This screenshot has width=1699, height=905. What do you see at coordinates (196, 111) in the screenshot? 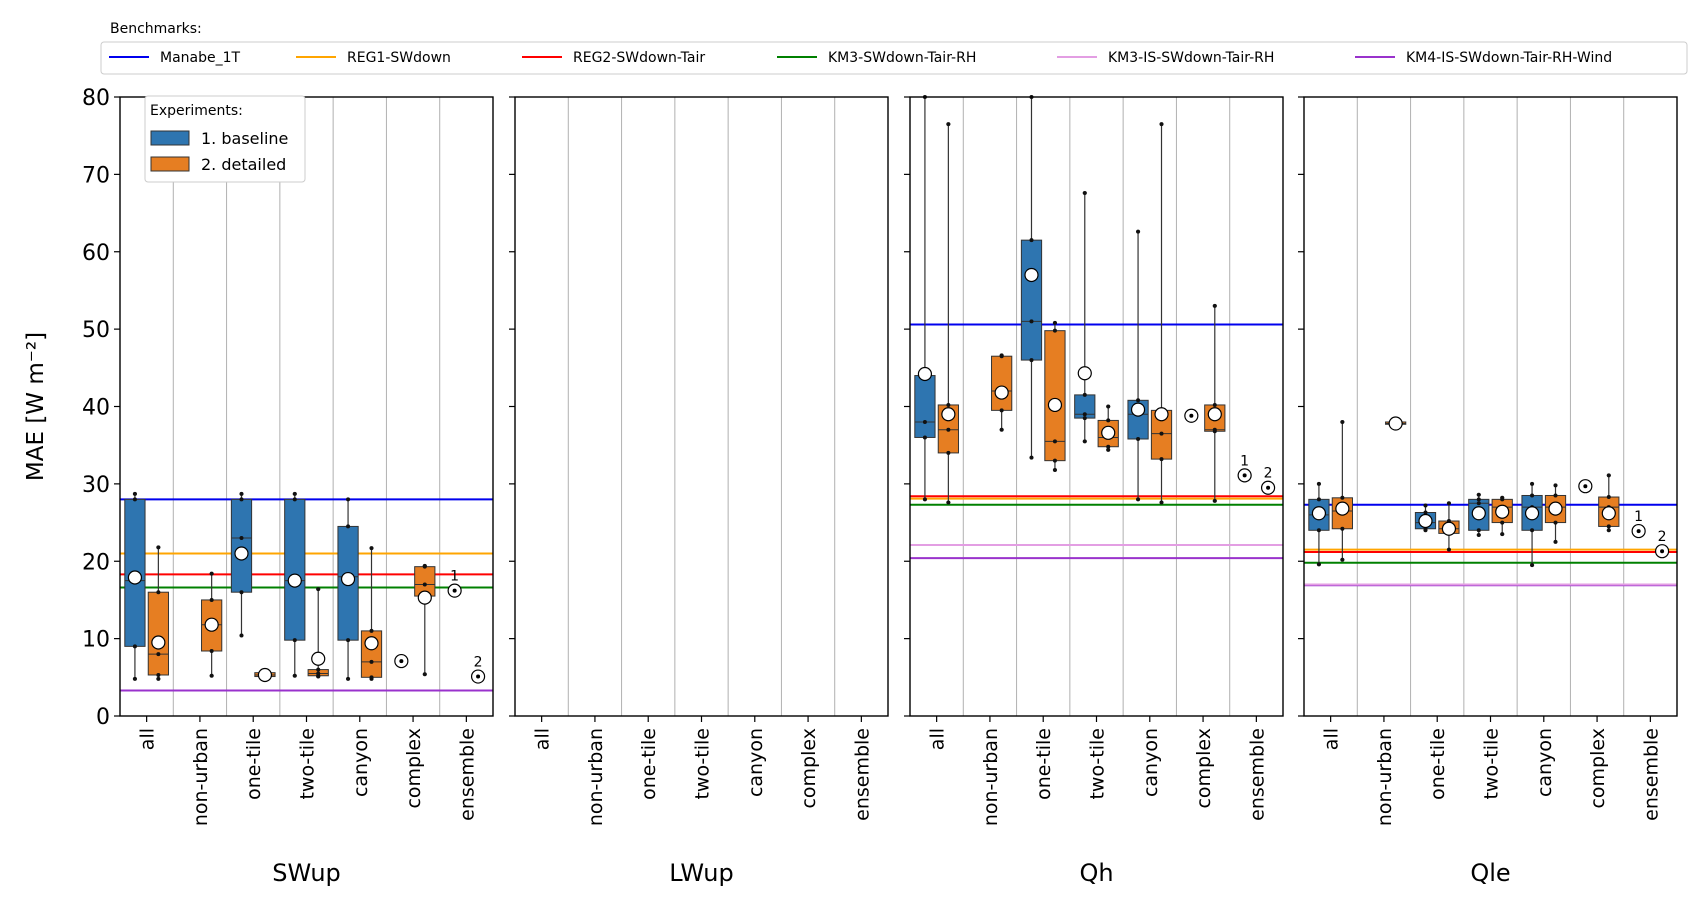
I see `experiment-legend-title: Experiments:` at bounding box center [196, 111].